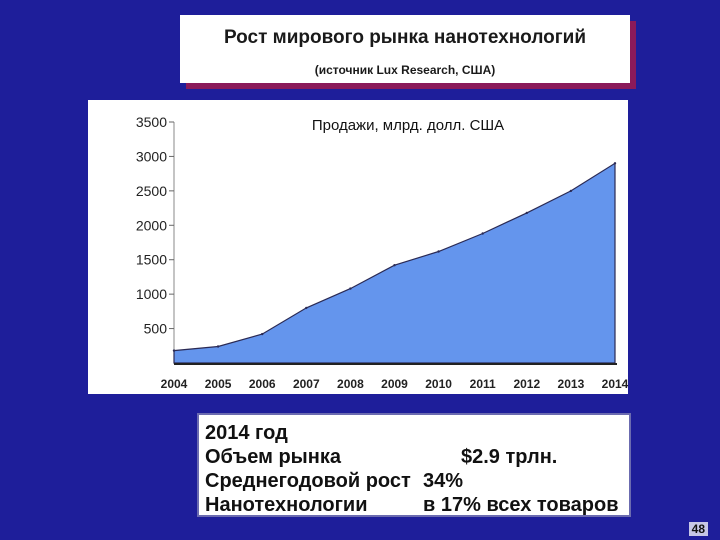 Image resolution: width=720 pixels, height=540 pixels. I want to click on data-point-2009, so click(394, 265).